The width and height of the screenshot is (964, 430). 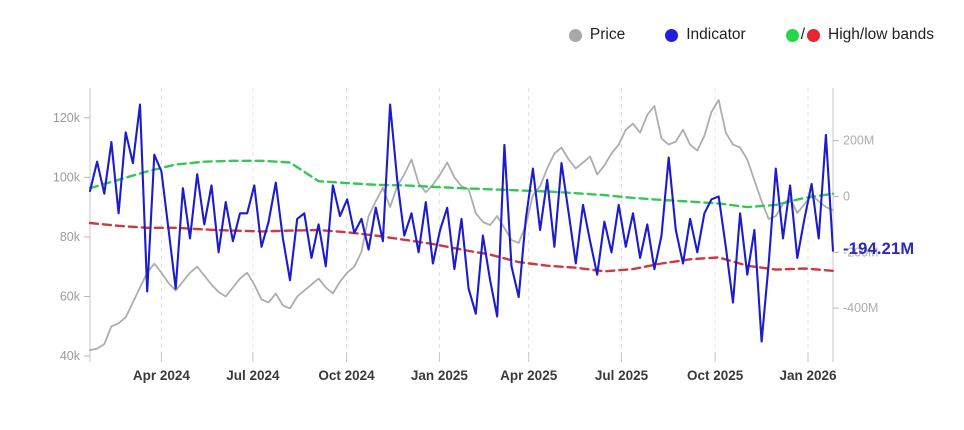 I want to click on series-line-low-band, so click(x=461, y=247).